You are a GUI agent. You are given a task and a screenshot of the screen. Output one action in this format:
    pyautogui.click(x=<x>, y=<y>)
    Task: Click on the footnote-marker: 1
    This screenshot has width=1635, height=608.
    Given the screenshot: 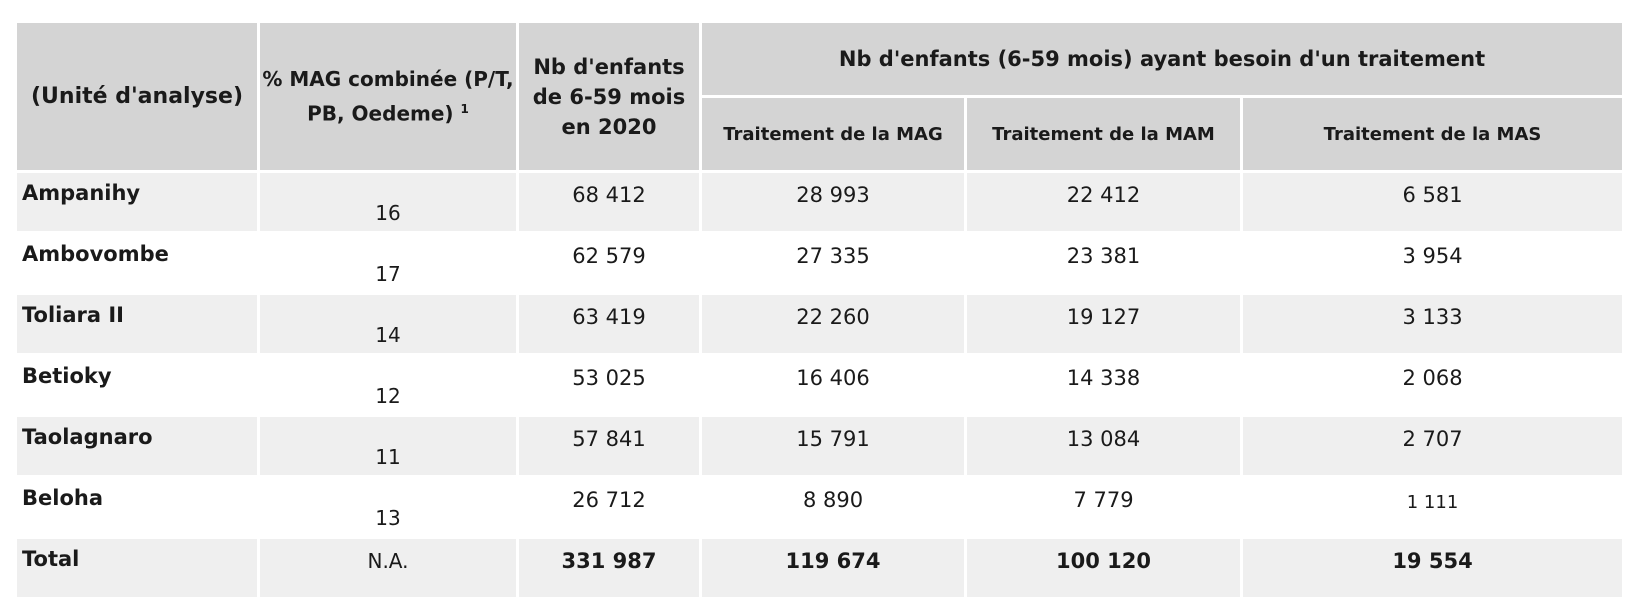 What is the action you would take?
    pyautogui.click(x=464, y=109)
    